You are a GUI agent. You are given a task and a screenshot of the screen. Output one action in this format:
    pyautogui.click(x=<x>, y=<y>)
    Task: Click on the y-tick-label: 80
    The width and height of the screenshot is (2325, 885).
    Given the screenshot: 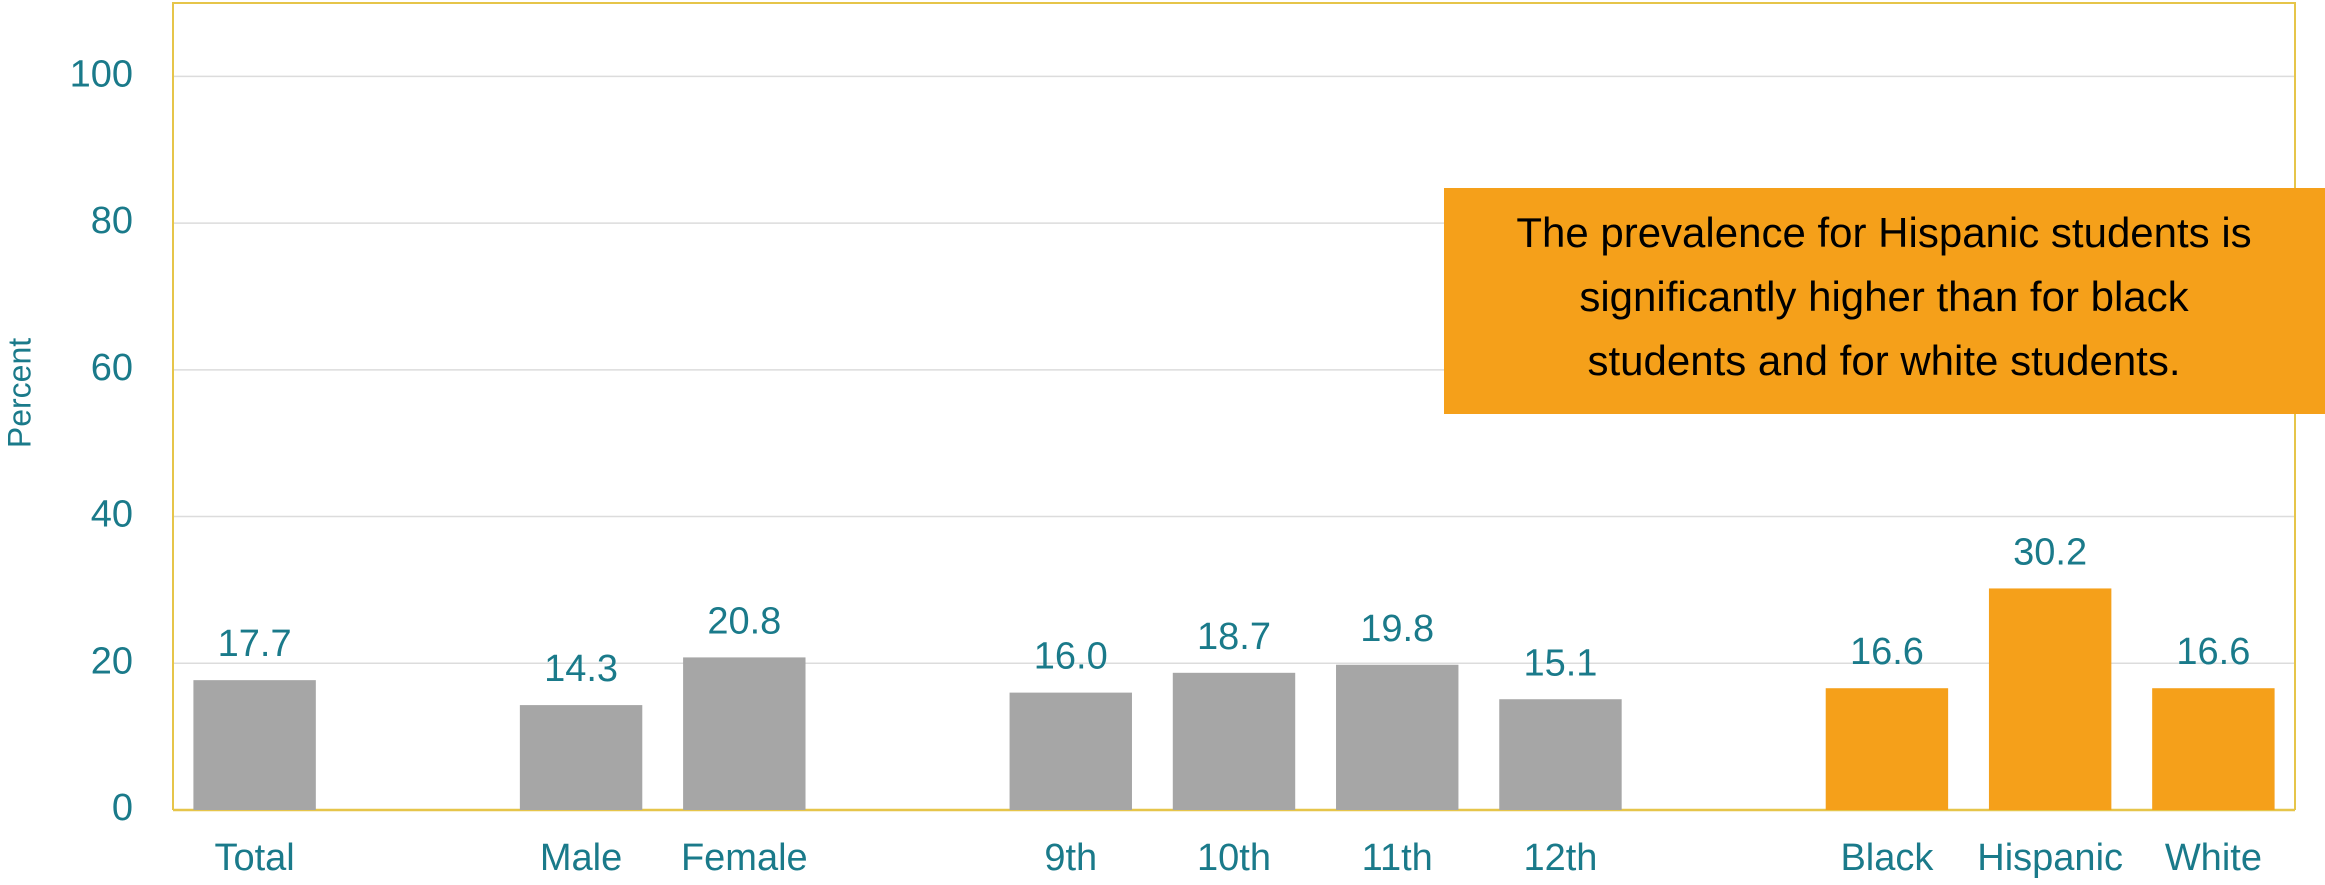 What is the action you would take?
    pyautogui.click(x=112, y=221)
    